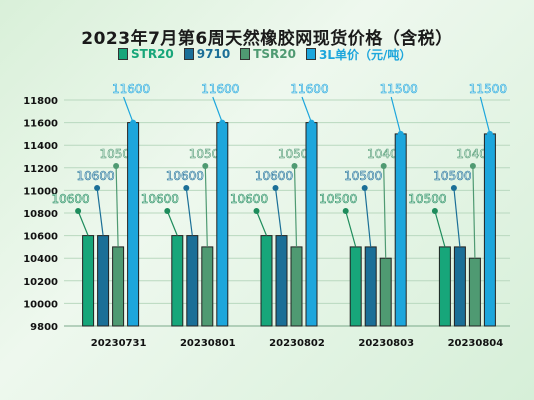 The width and height of the screenshot is (534, 400). What do you see at coordinates (119, 343) in the screenshot?
I see `x-tick-label: 20230731` at bounding box center [119, 343].